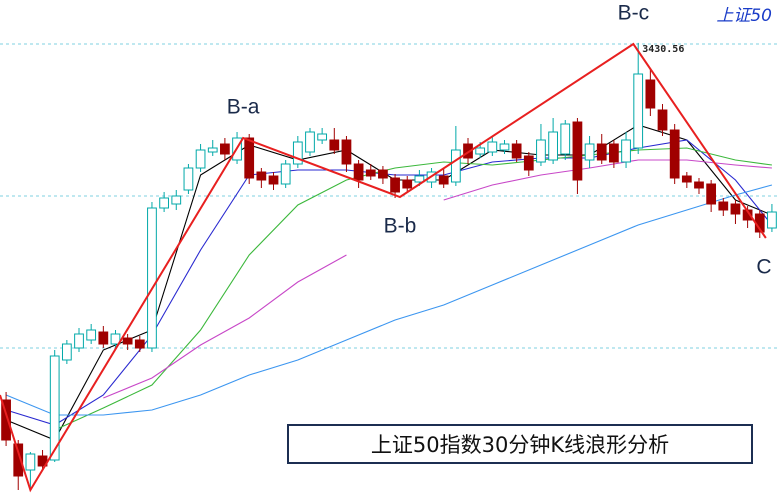 This screenshot has width=778, height=501. Describe the element at coordinates (744, 16) in the screenshot. I see `corner-label: 上证50` at that location.